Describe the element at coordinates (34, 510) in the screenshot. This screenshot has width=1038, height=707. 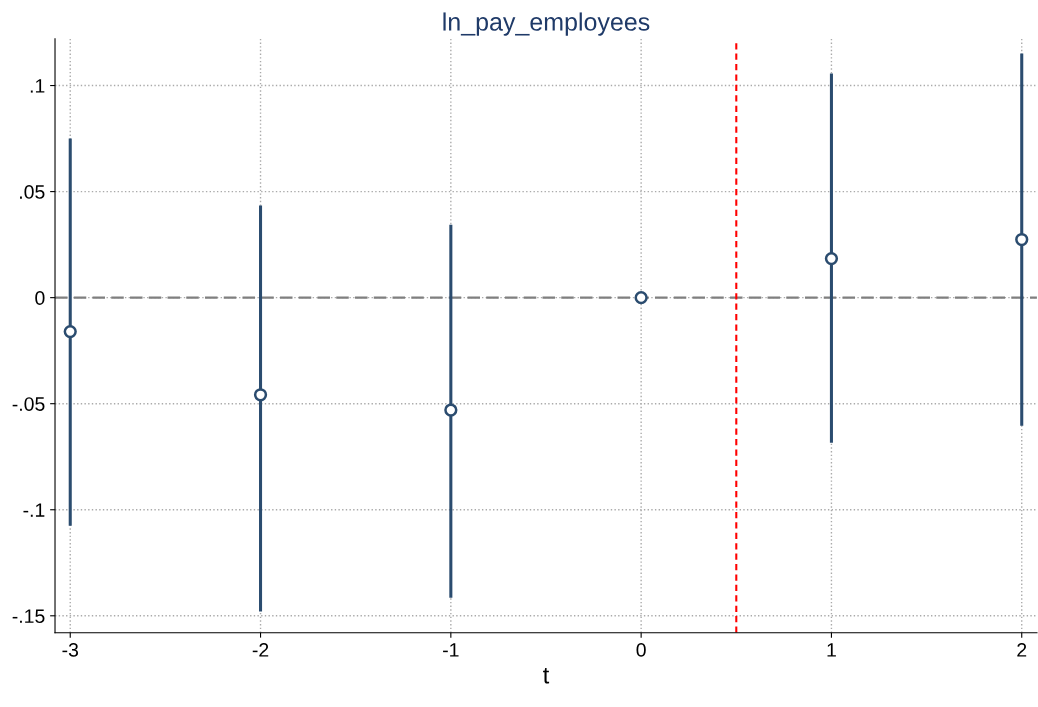
I see `y-tick-label: -.1` at that location.